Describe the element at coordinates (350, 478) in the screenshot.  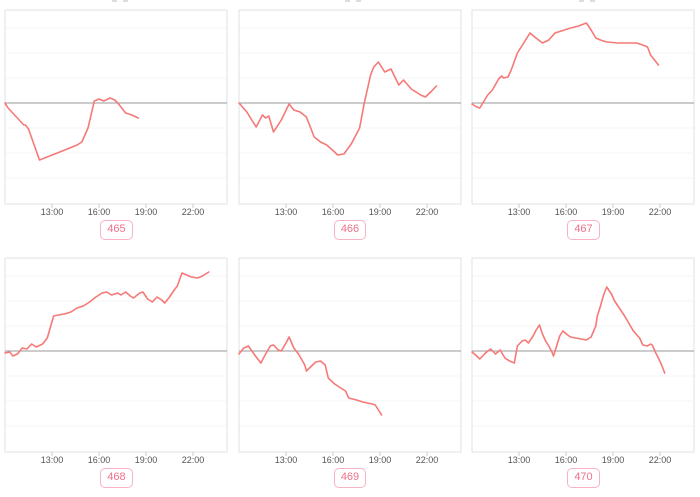
I see `series-id-badge: 469` at that location.